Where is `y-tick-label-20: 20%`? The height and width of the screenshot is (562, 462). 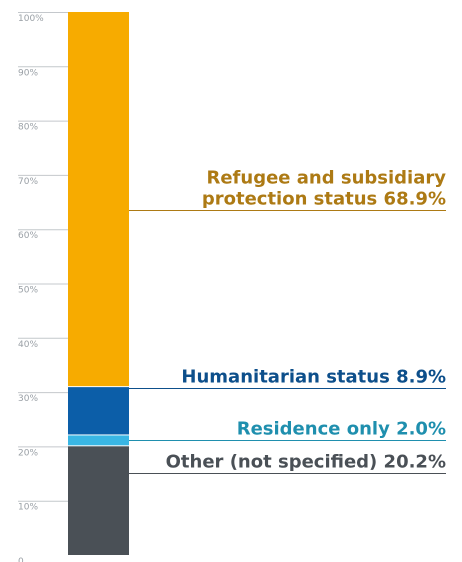
y-tick-label-20: 20% is located at coordinates (28, 453).